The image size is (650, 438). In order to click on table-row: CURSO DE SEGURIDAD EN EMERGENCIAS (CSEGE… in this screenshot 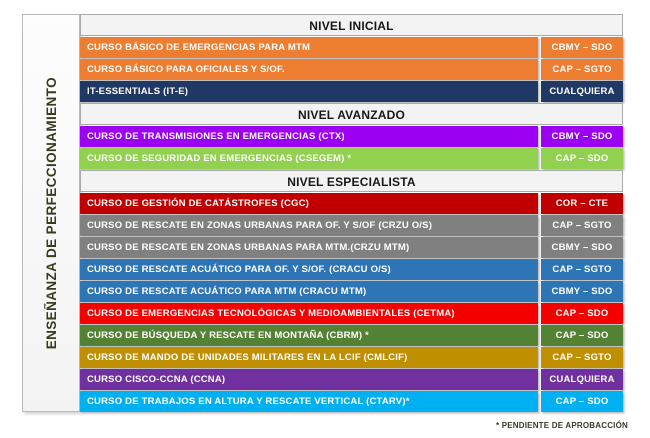, I will do `click(351, 158)`.